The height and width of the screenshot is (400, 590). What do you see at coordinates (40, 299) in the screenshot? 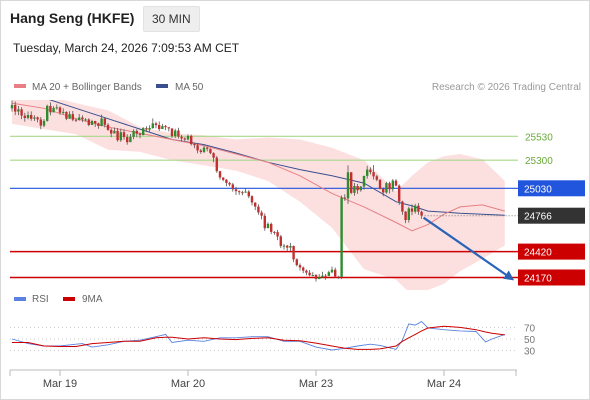
I see `rsi-legend-label: RSI` at bounding box center [40, 299].